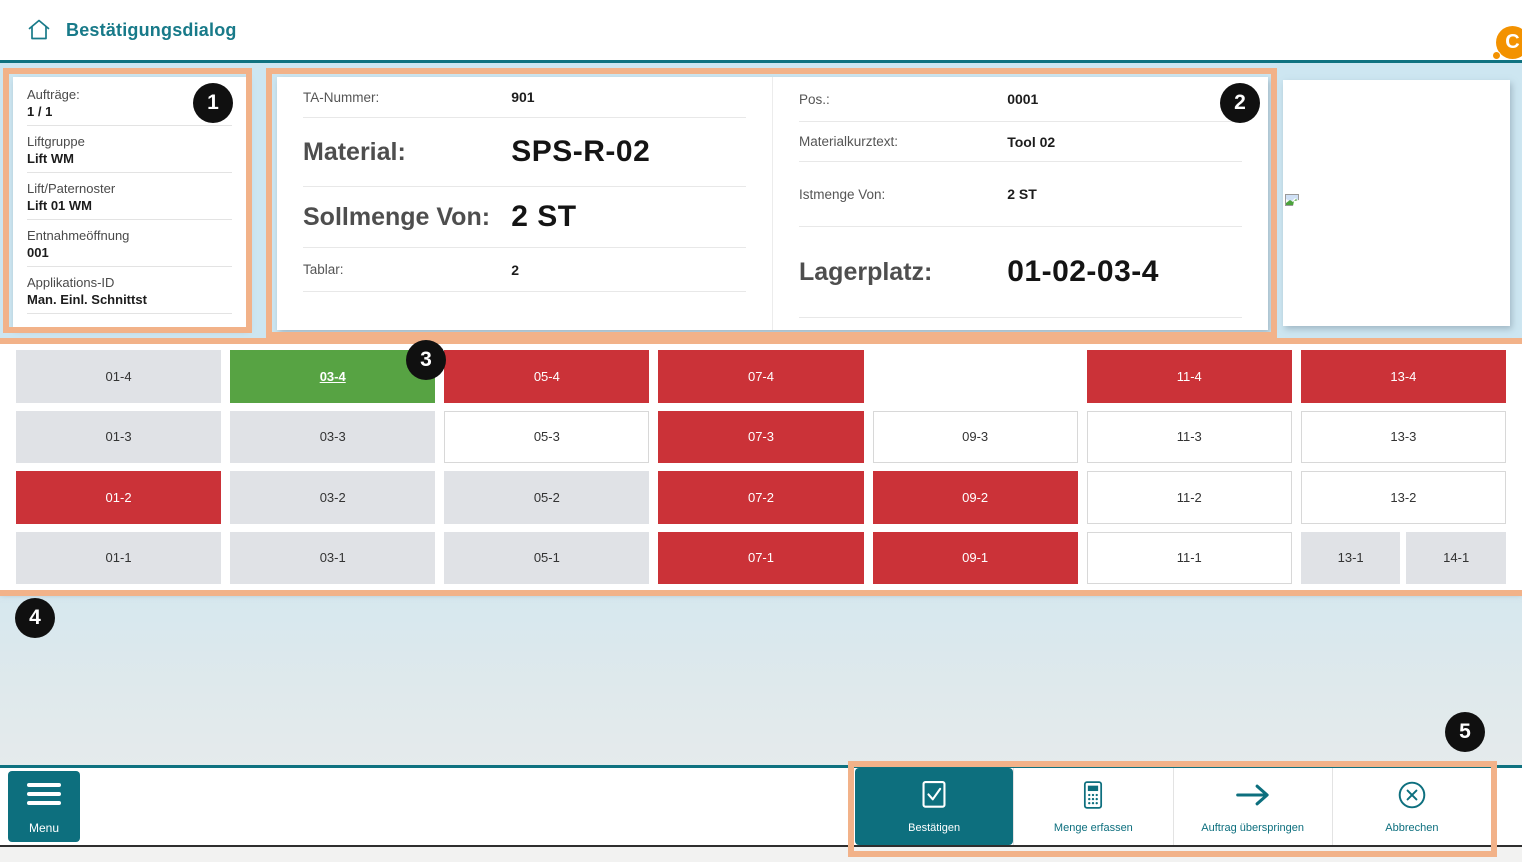  What do you see at coordinates (213, 103) in the screenshot?
I see `annotation-badge-1: 1` at bounding box center [213, 103].